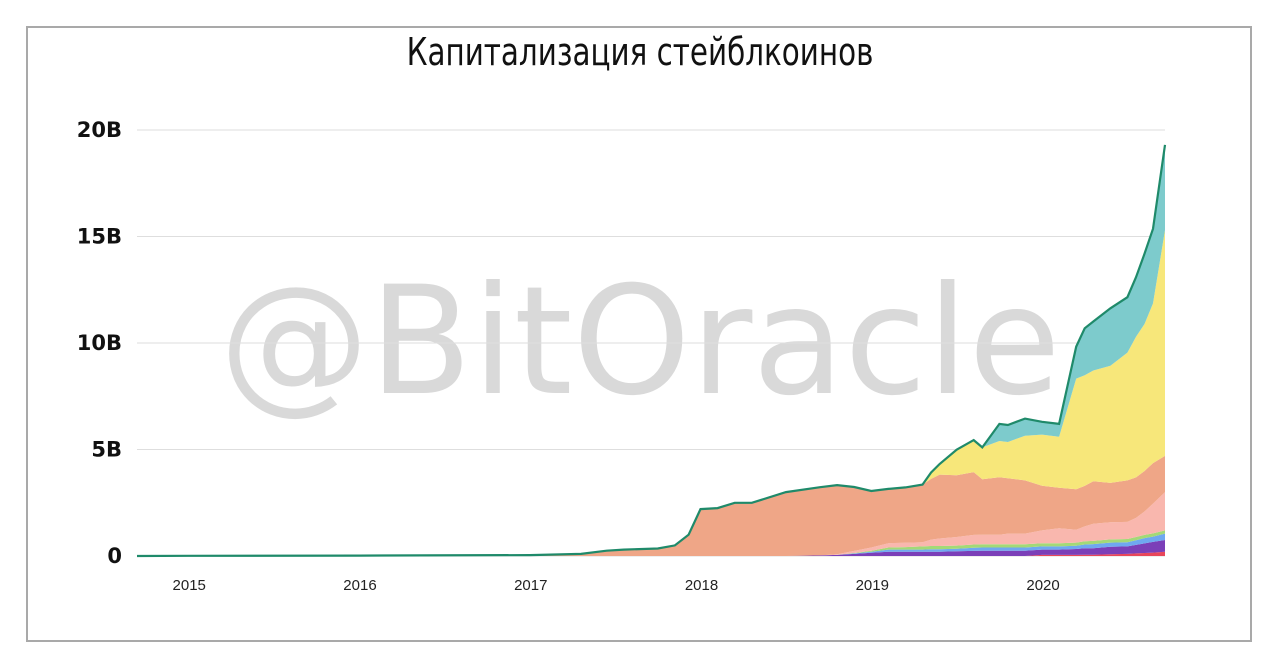 This screenshot has height=672, width=1280. Describe the element at coordinates (530, 585) in the screenshot. I see `x-tick-label: 2017` at that location.